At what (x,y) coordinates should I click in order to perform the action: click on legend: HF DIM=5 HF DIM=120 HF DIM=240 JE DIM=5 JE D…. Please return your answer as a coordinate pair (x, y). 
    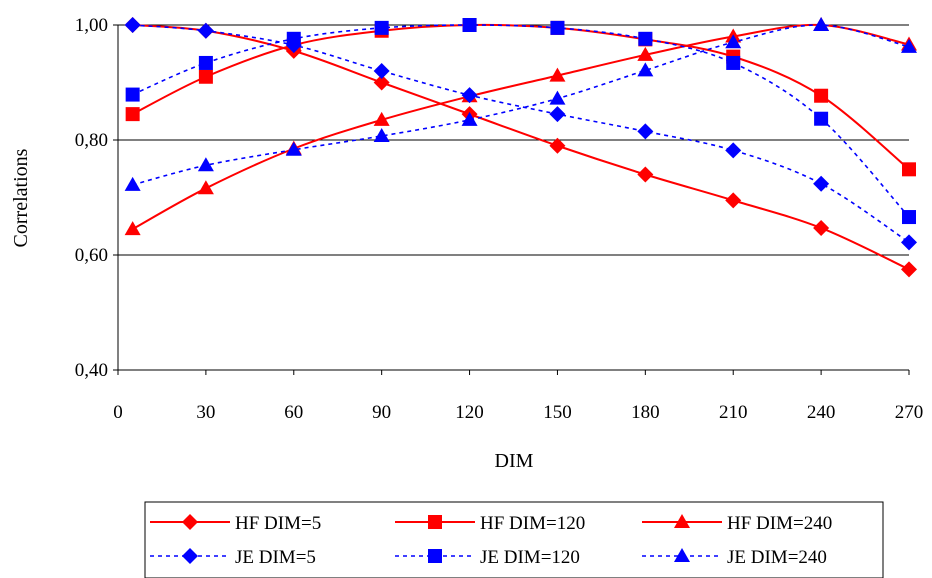
    Looking at the image, I should click on (514, 539).